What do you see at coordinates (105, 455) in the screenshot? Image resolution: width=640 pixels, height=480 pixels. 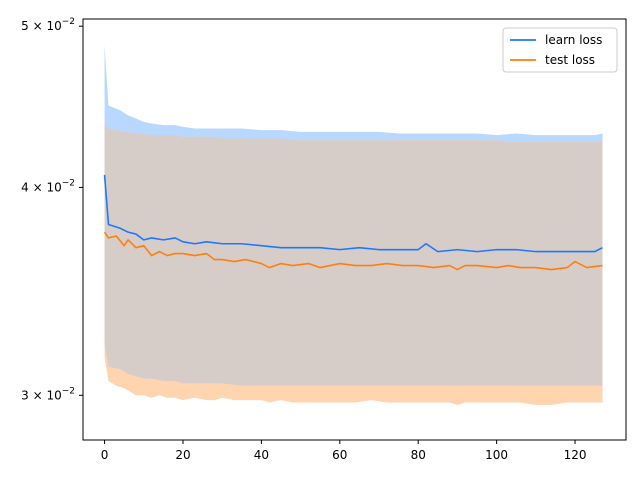 I see `x-tick-label: 0` at bounding box center [105, 455].